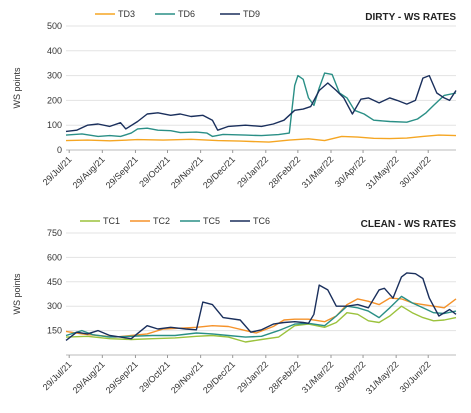 This screenshot has width=471, height=413. I want to click on series-line-td9, so click(261, 103).